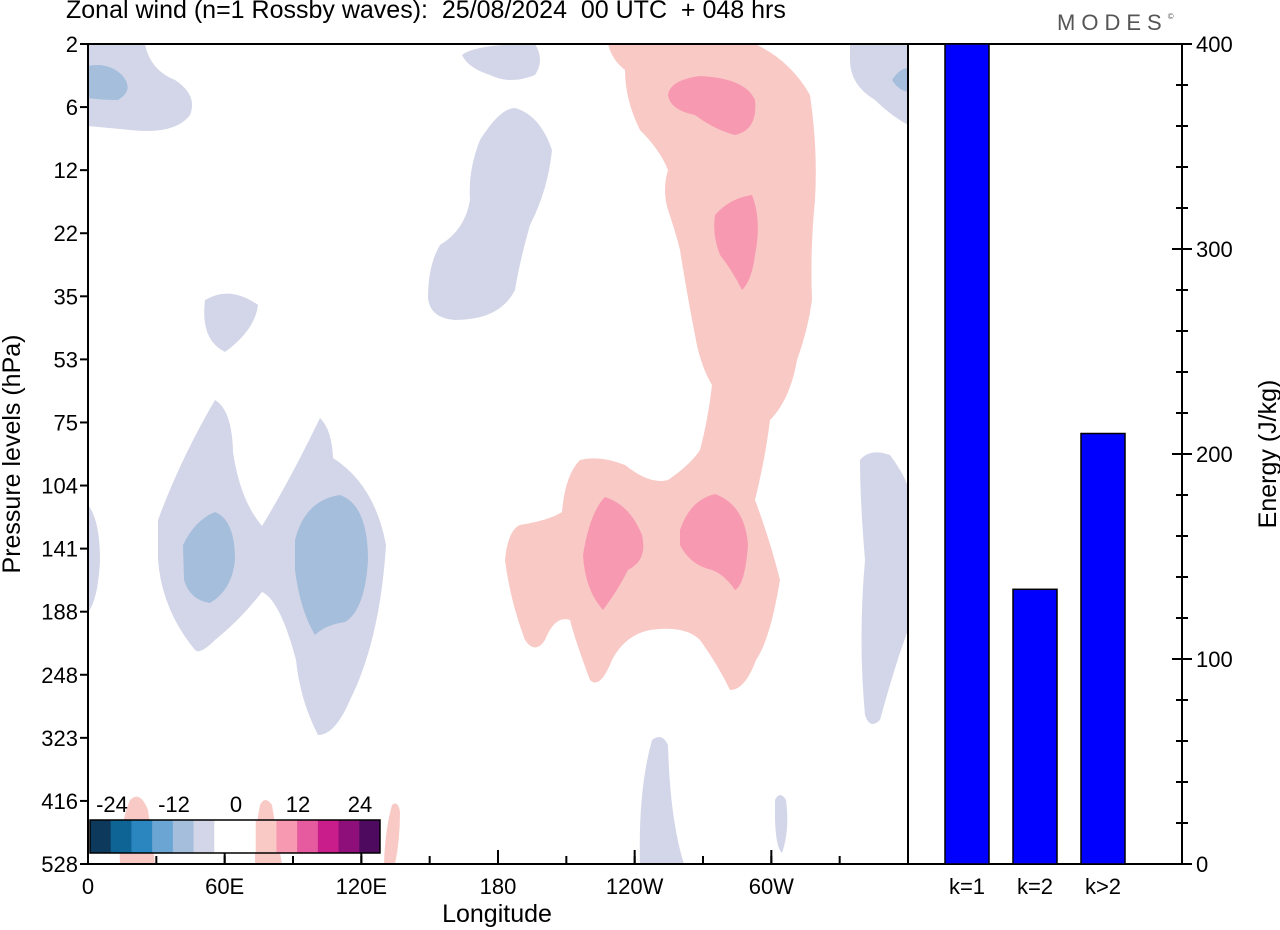  Describe the element at coordinates (900, 80) in the screenshot. I see `neg-cell-top-right` at that location.